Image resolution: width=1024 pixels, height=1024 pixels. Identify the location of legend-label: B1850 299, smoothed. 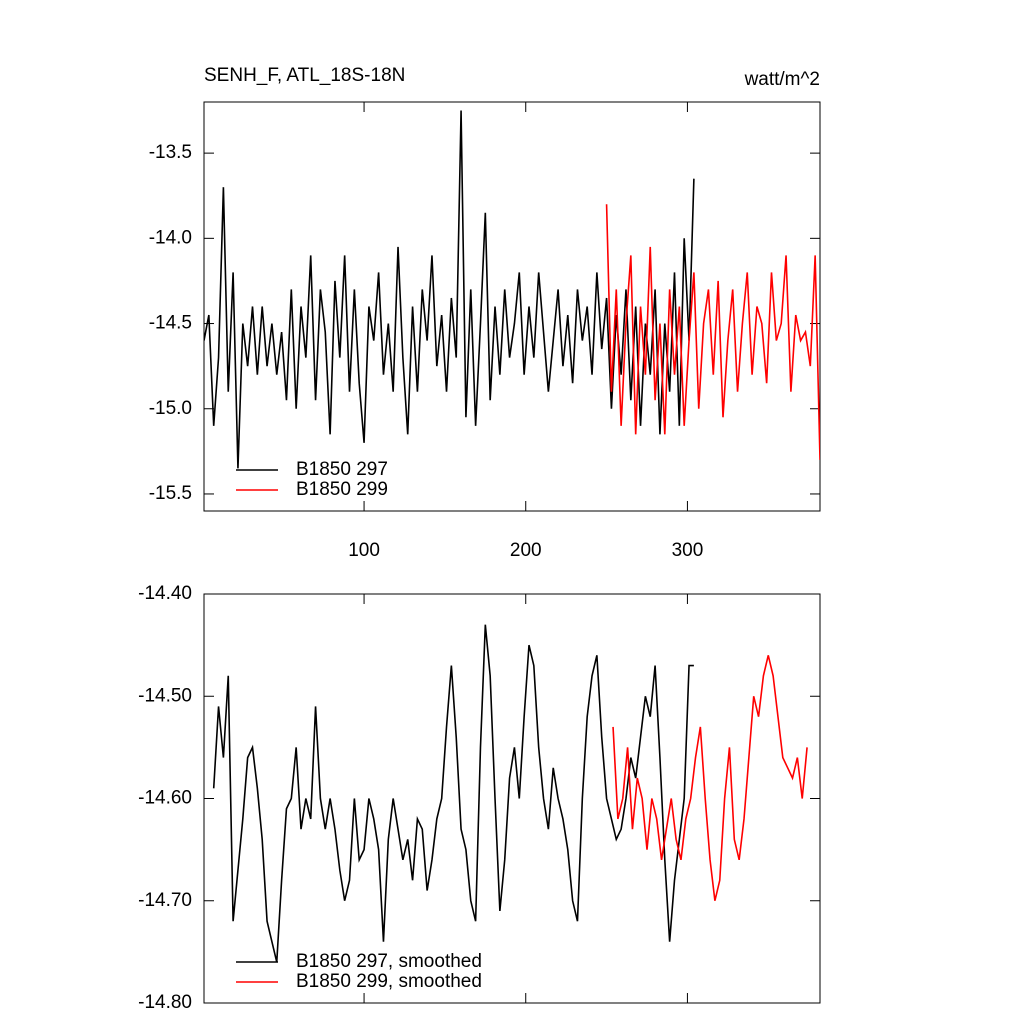
(389, 981).